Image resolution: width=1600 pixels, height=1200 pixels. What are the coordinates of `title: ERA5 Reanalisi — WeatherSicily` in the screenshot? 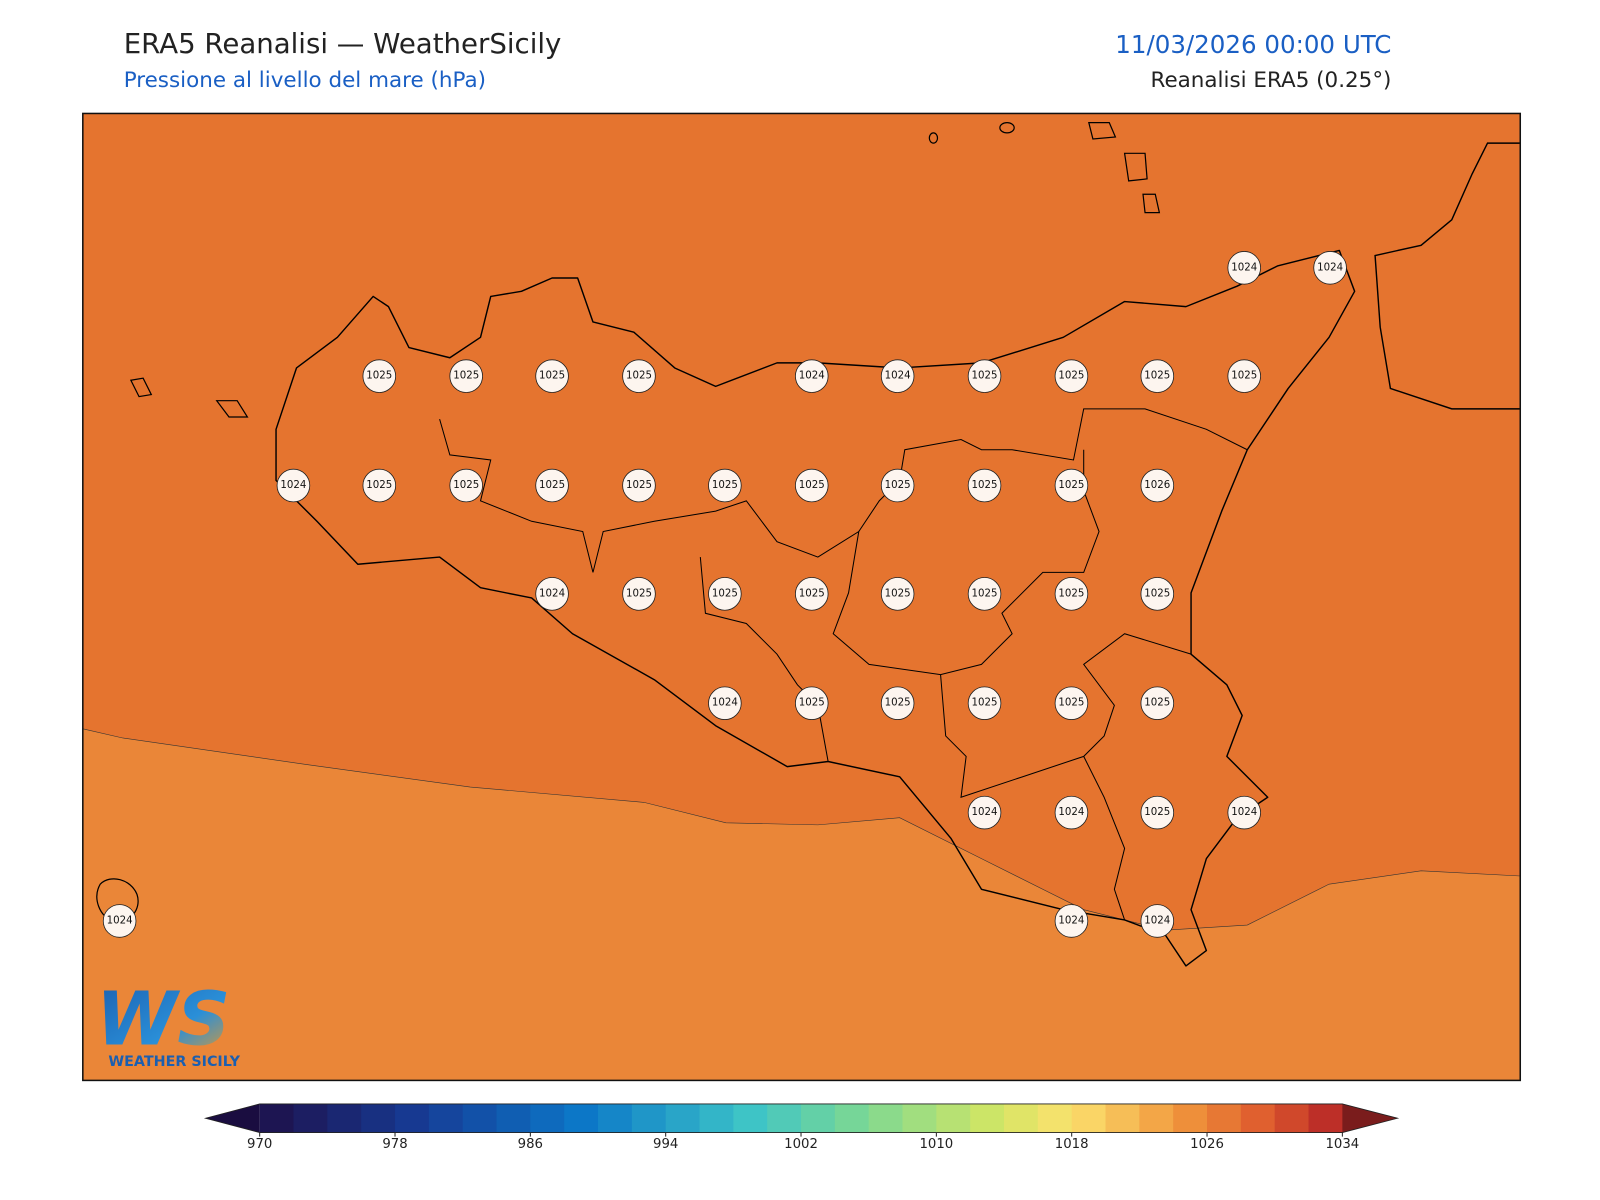 It's located at (343, 43).